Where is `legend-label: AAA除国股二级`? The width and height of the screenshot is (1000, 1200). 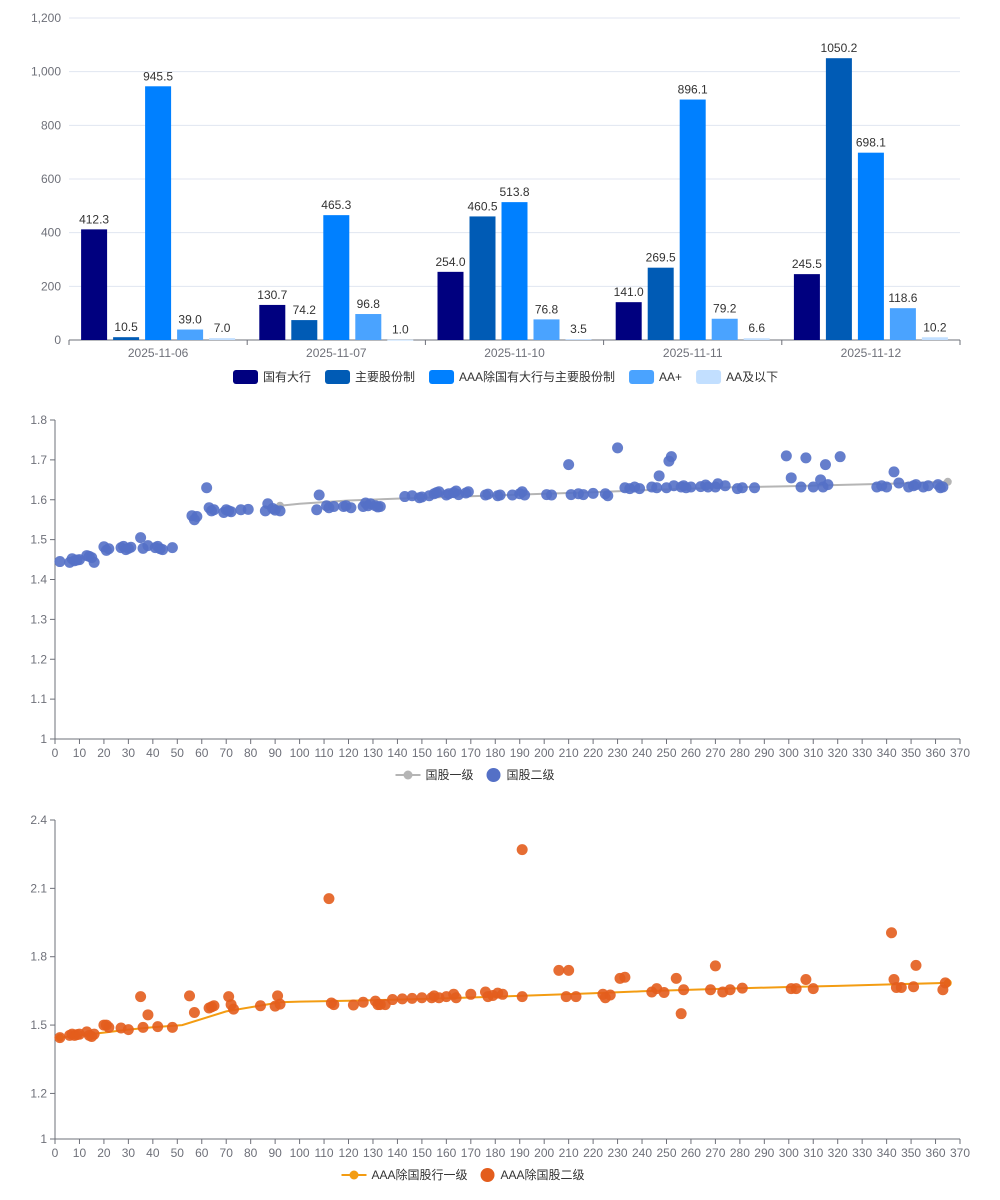 legend-label: AAA除国股二级 is located at coordinates (543, 1174).